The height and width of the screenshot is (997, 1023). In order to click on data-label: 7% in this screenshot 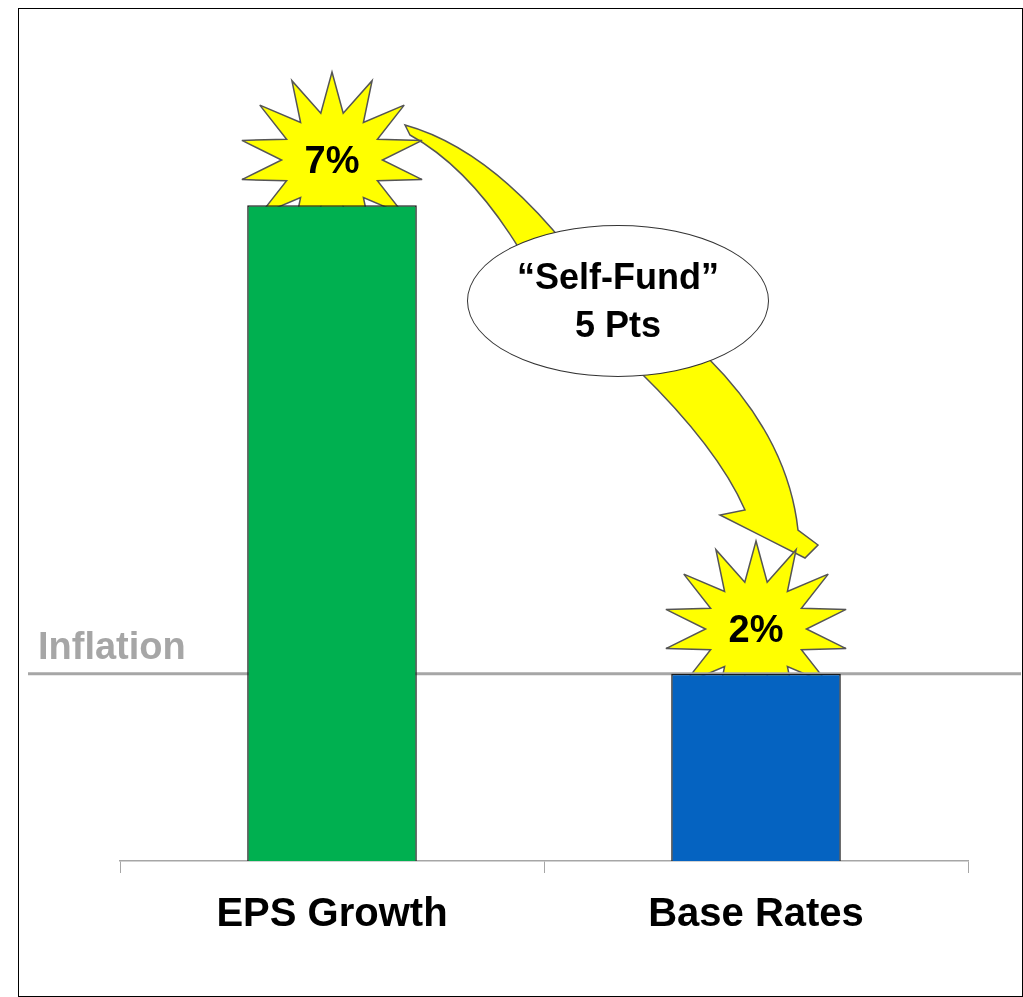, I will do `click(332, 161)`.